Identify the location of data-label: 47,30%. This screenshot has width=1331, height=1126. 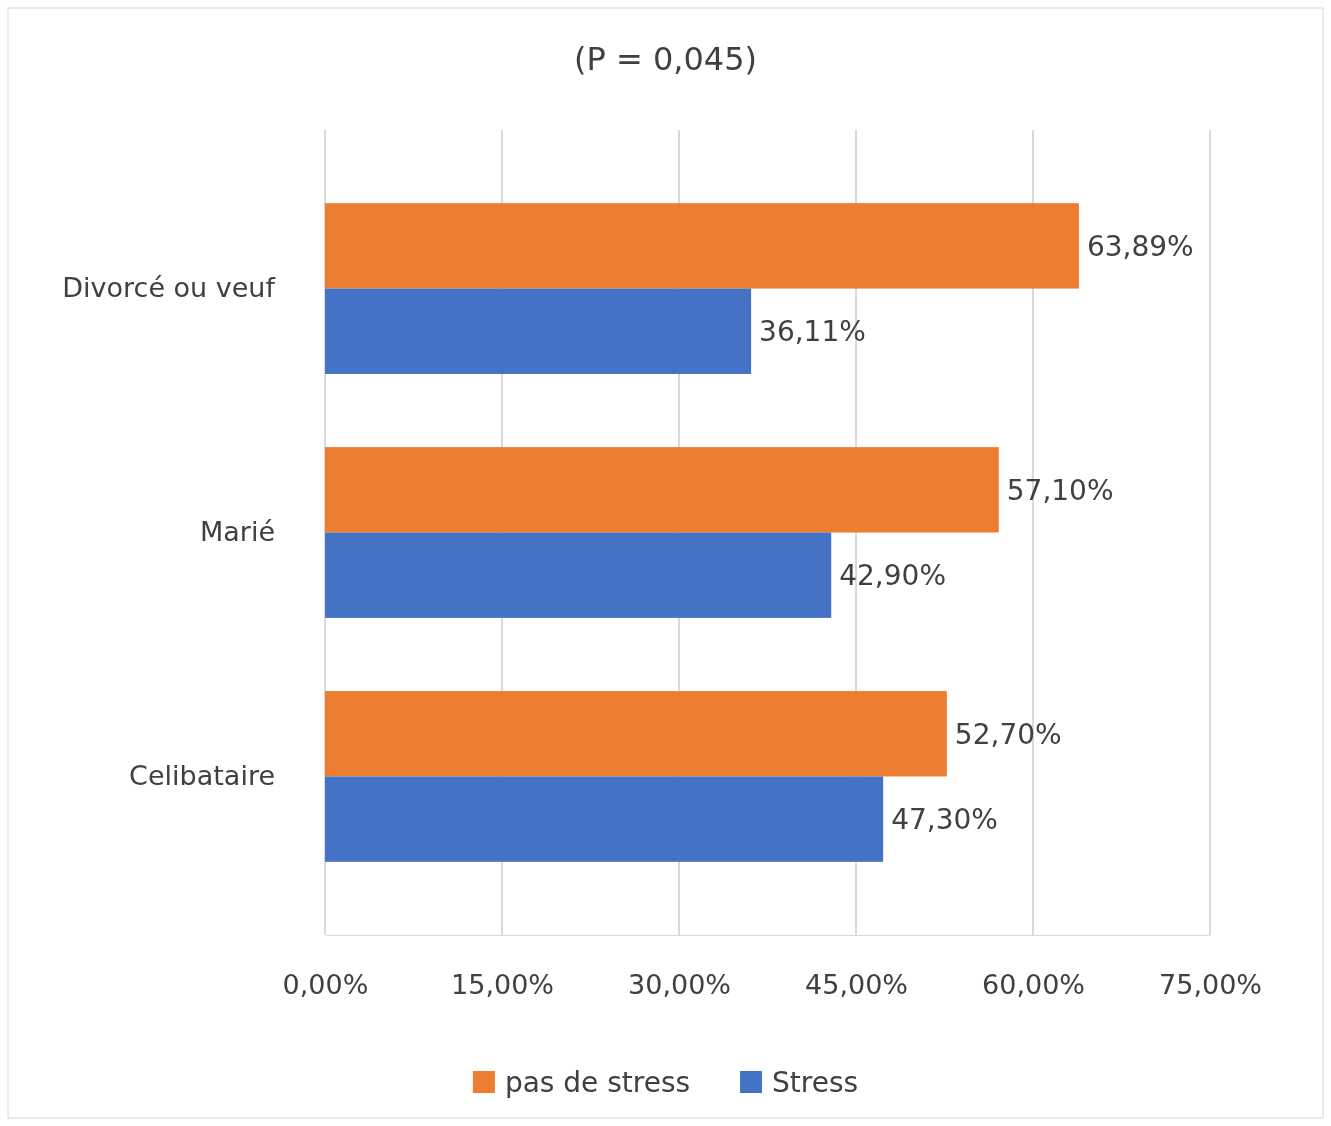
(944, 819).